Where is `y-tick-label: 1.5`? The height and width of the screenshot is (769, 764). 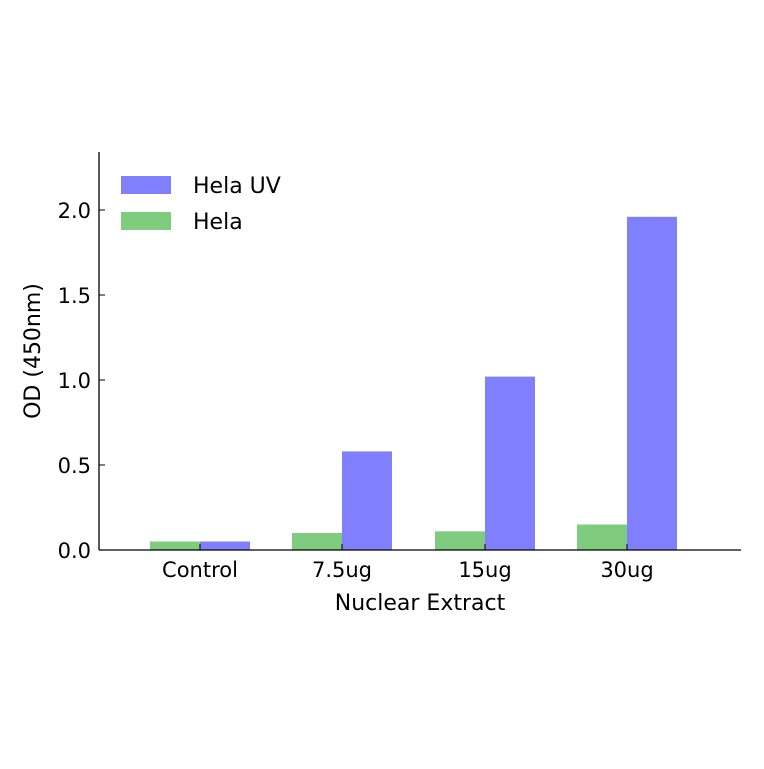
y-tick-label: 1.5 is located at coordinates (74, 296).